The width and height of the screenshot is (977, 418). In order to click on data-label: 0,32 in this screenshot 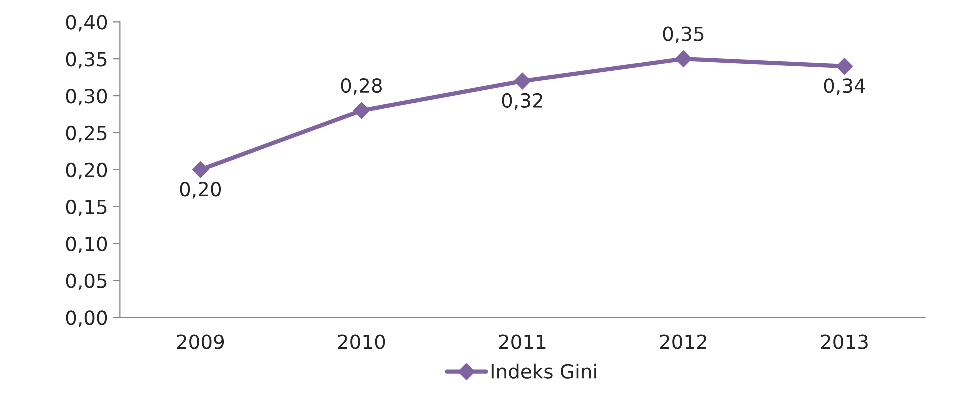, I will do `click(522, 101)`.